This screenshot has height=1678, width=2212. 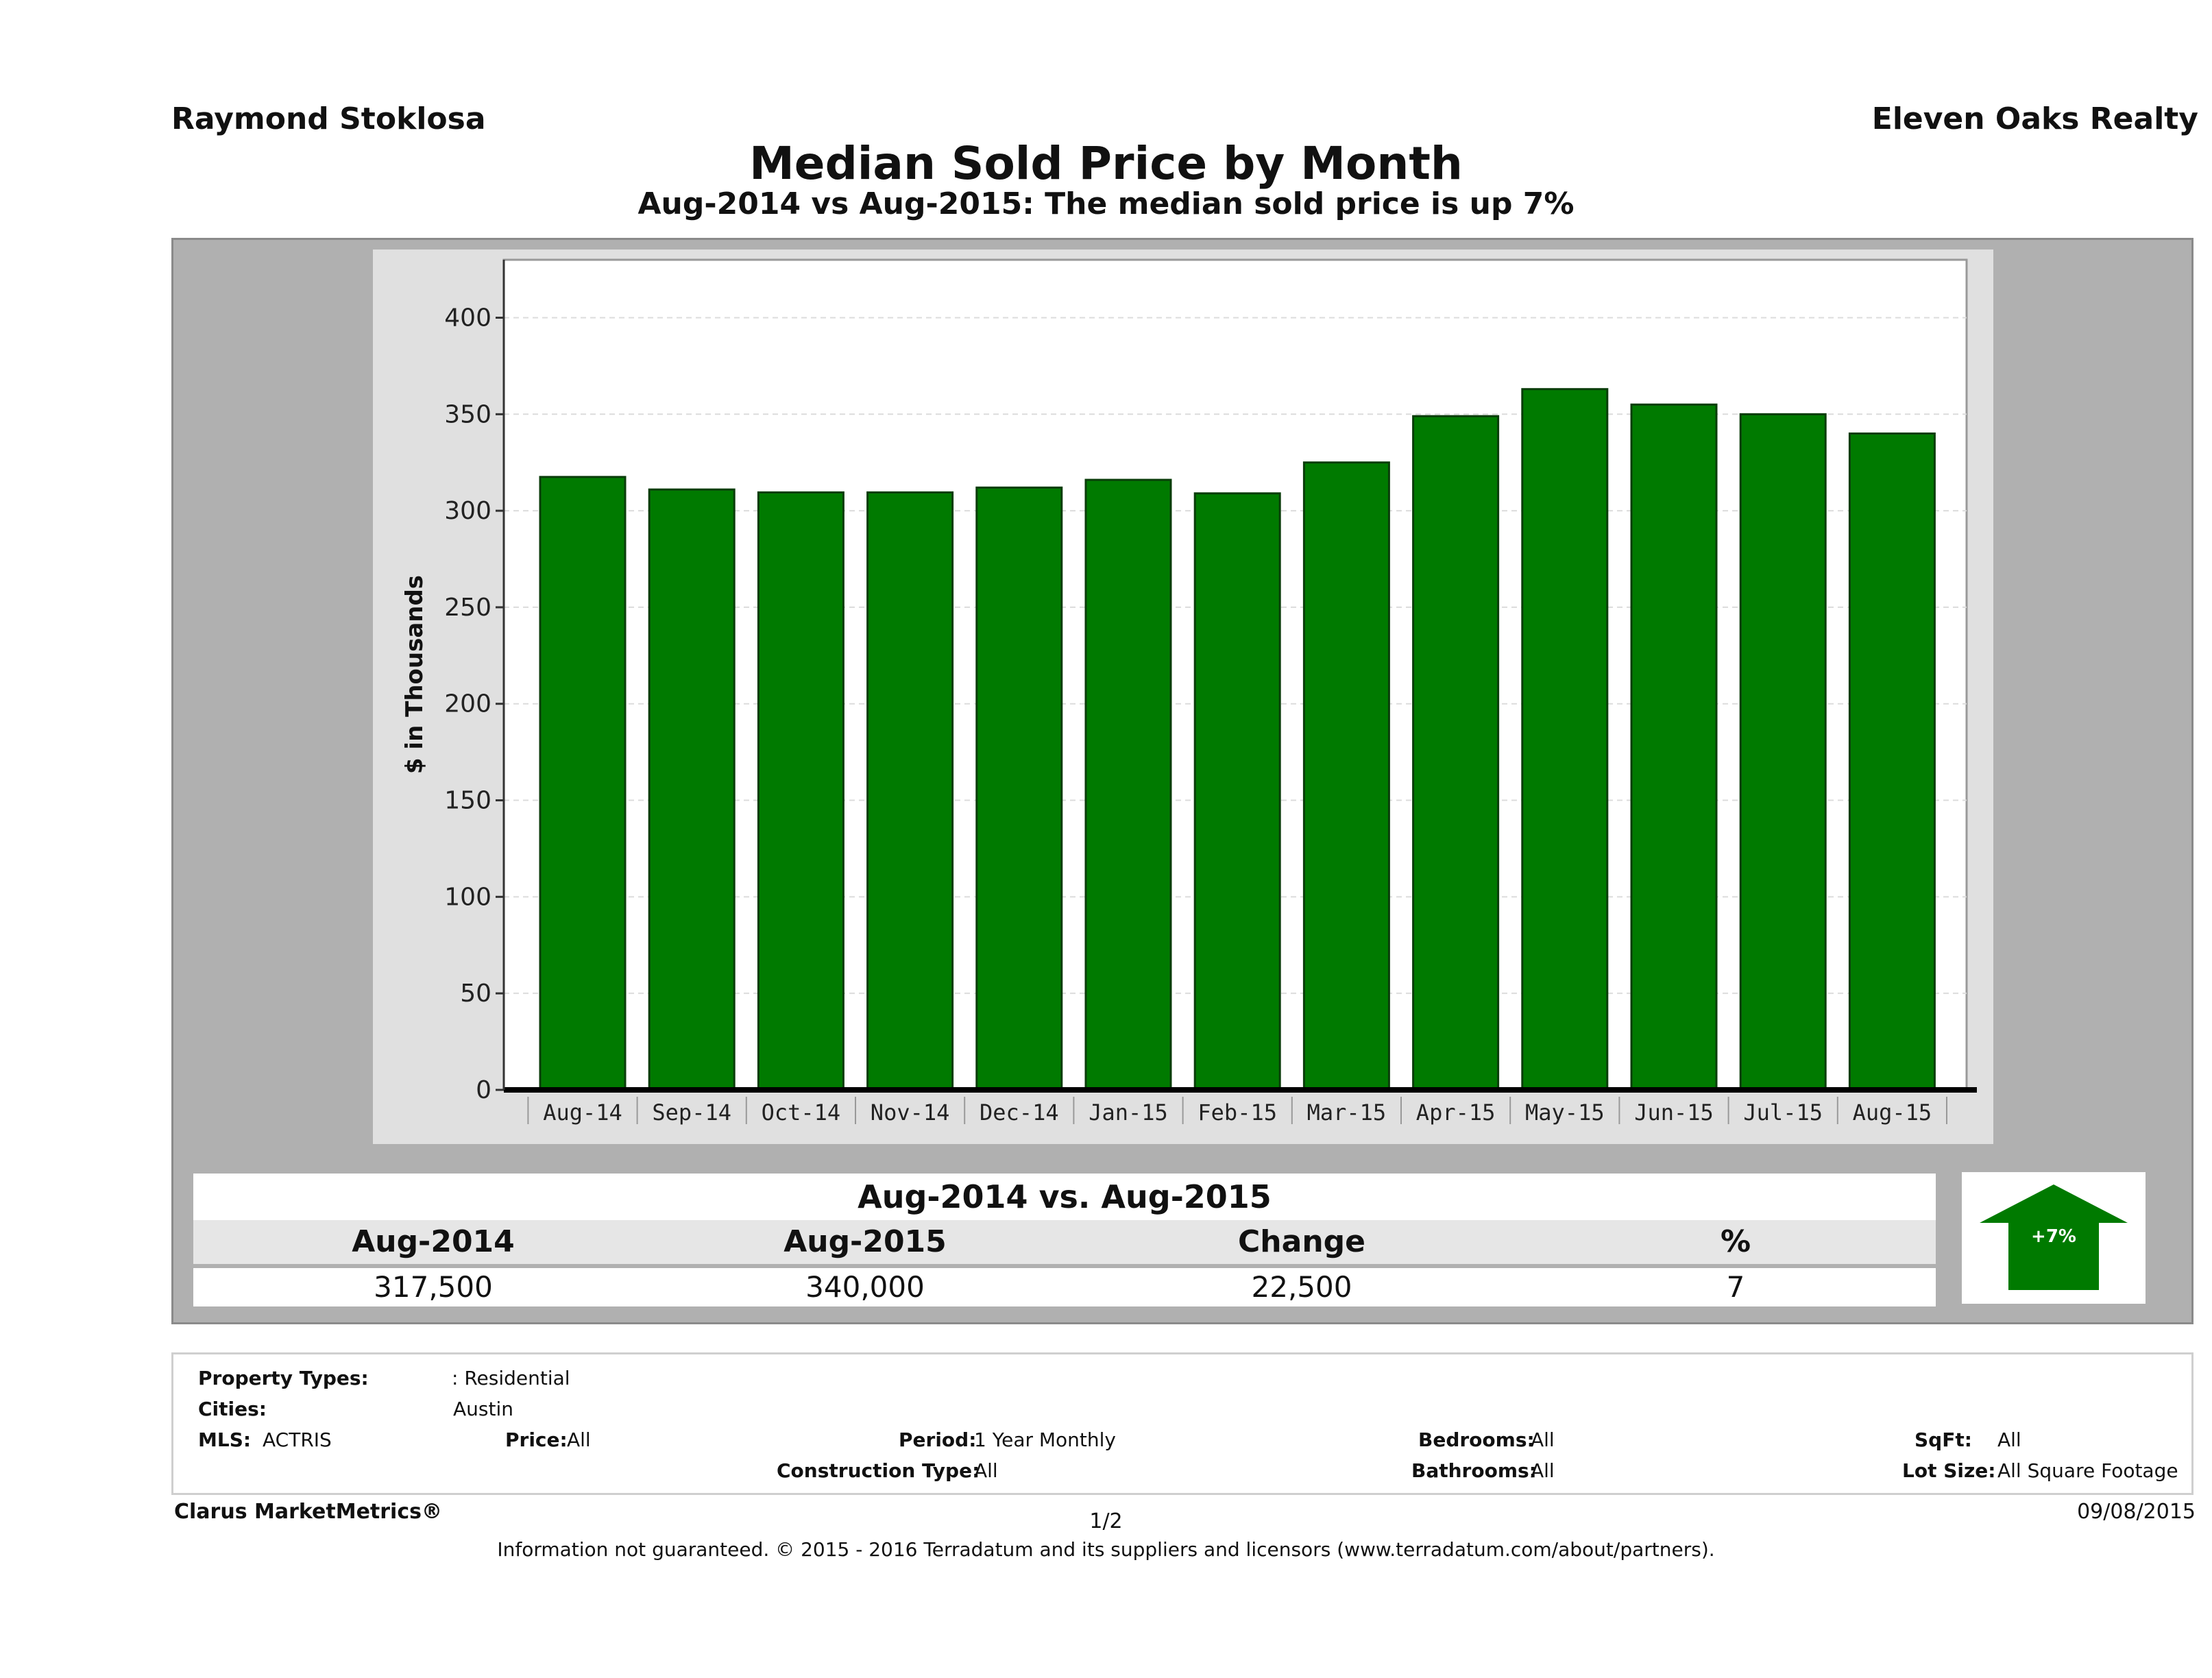 I want to click on x-tick-label: Feb-15, so click(x=1237, y=1112).